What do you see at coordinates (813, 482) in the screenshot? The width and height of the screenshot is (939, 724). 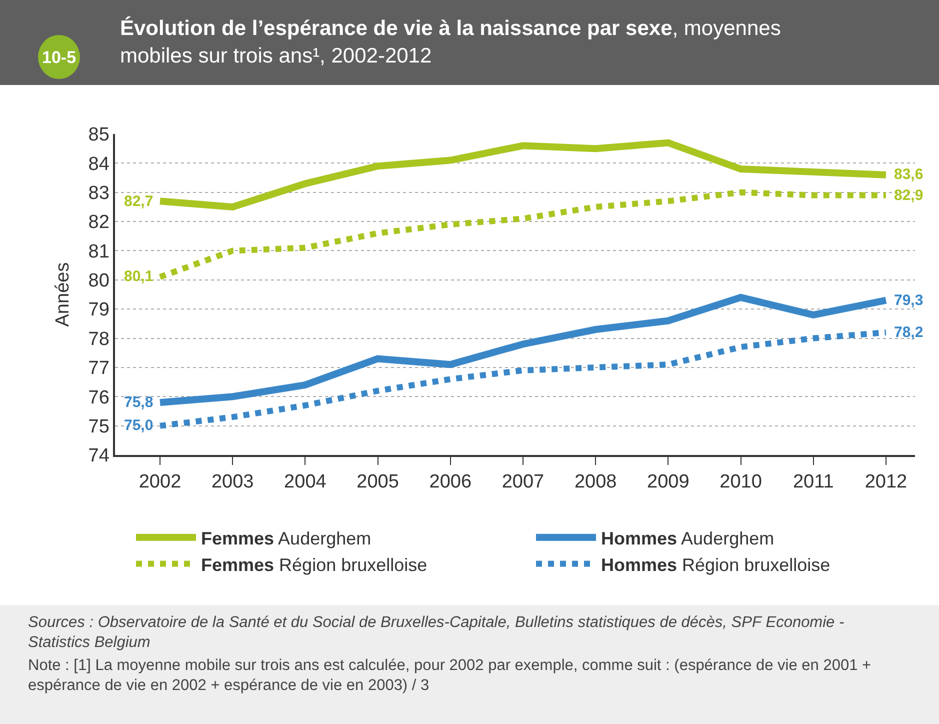 I see `x-tick-label: 2011` at bounding box center [813, 482].